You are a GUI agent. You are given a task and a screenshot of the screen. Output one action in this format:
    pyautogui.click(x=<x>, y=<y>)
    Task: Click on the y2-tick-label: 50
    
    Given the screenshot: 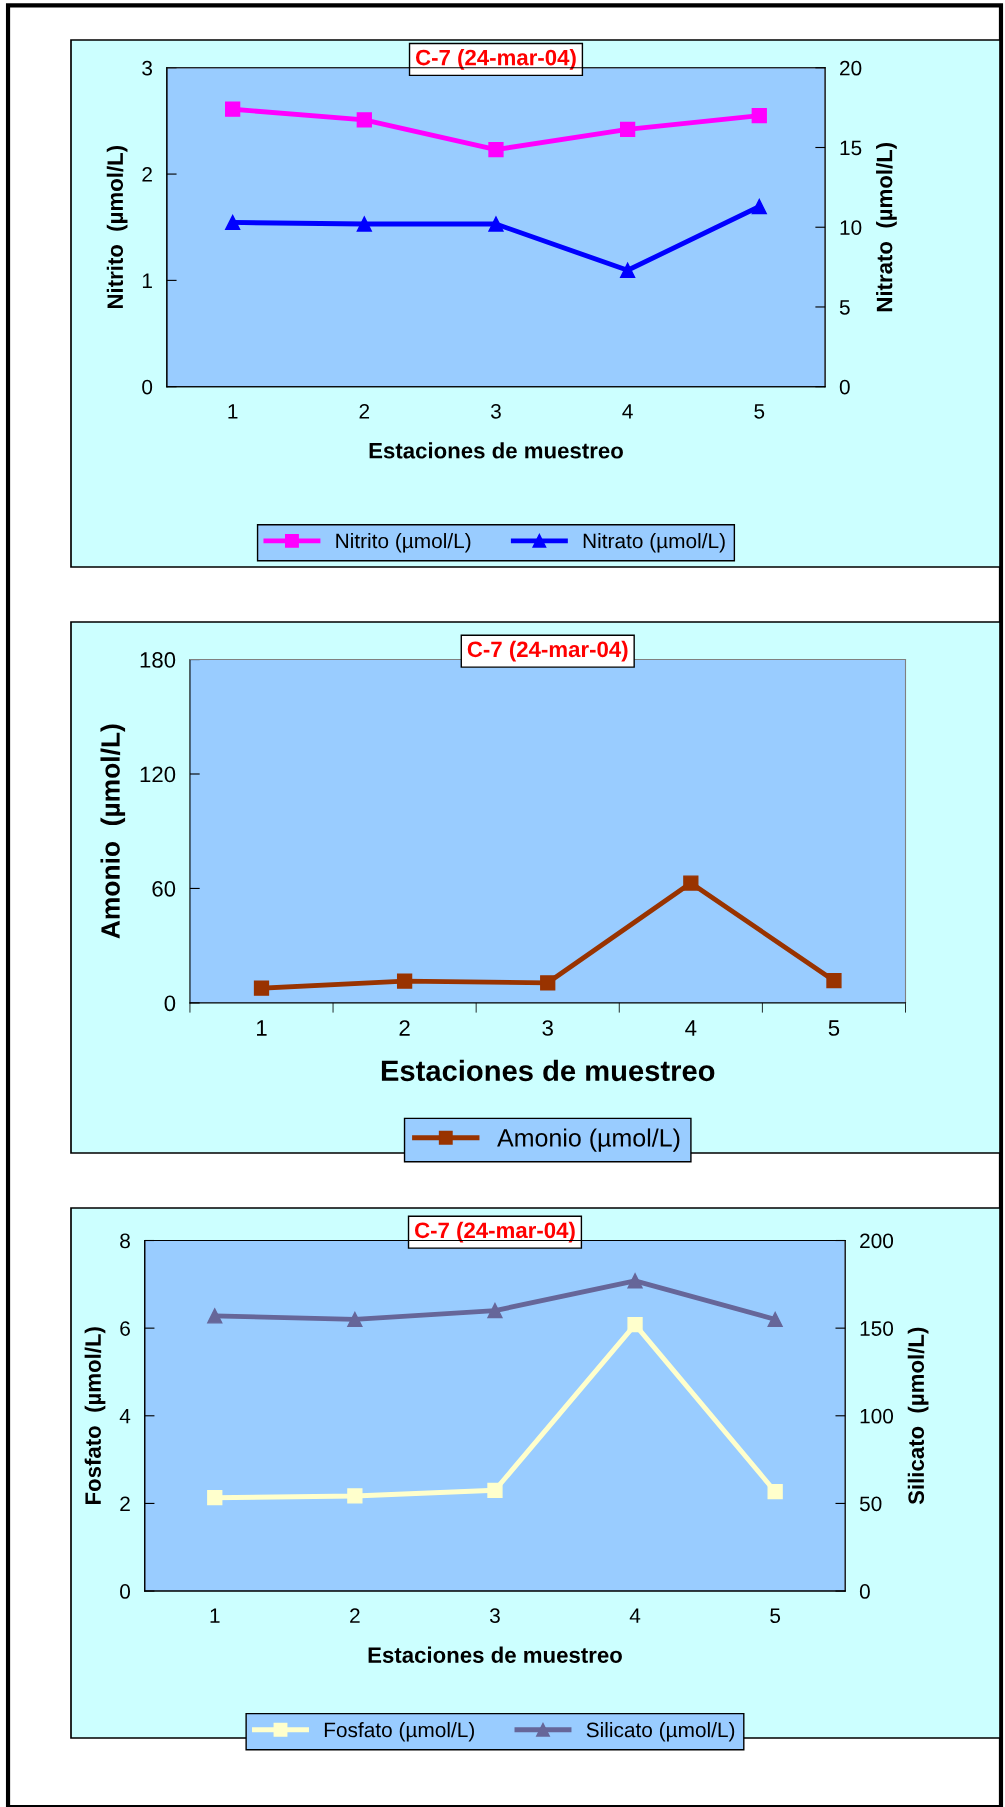 What is the action you would take?
    pyautogui.click(x=870, y=1504)
    